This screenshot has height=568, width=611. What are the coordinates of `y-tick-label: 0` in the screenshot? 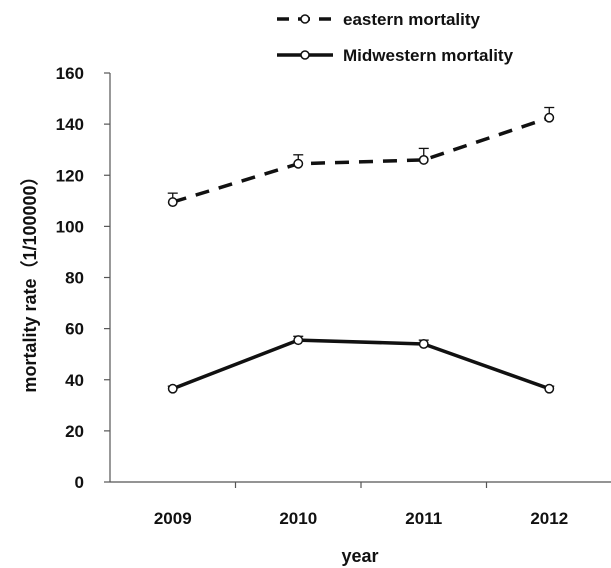 It's located at (79, 482).